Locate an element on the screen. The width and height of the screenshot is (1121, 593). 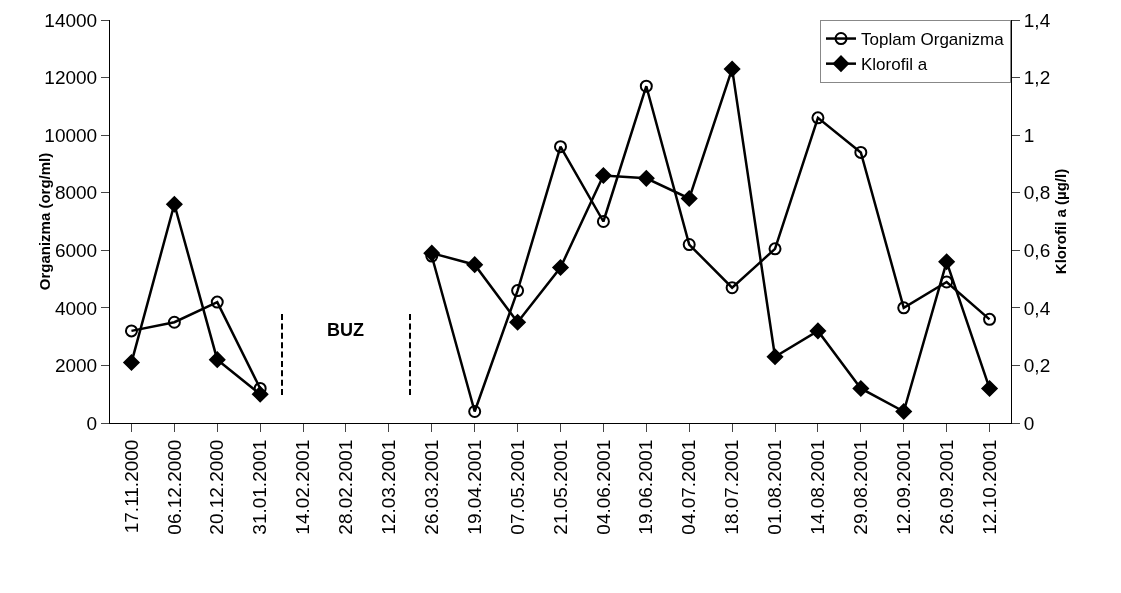
x-tick-label: 06.12.2000 is located at coordinates (174, 487).